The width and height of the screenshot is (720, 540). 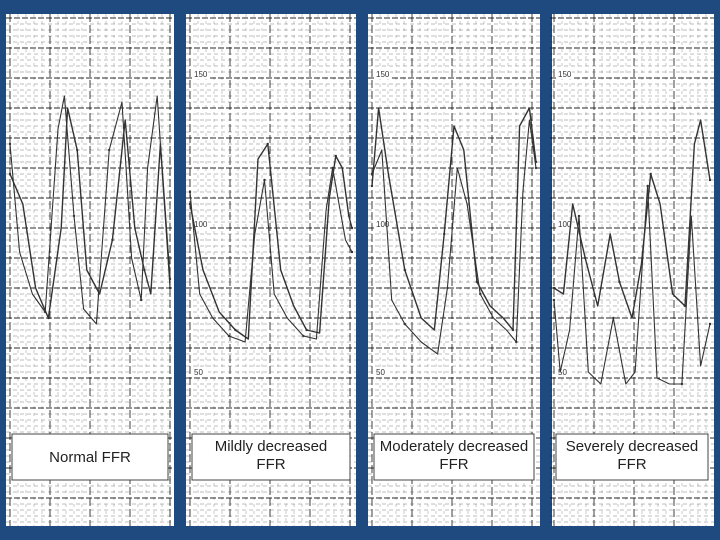 What do you see at coordinates (632, 446) in the screenshot?
I see `panel-label-text: Severely decreased` at bounding box center [632, 446].